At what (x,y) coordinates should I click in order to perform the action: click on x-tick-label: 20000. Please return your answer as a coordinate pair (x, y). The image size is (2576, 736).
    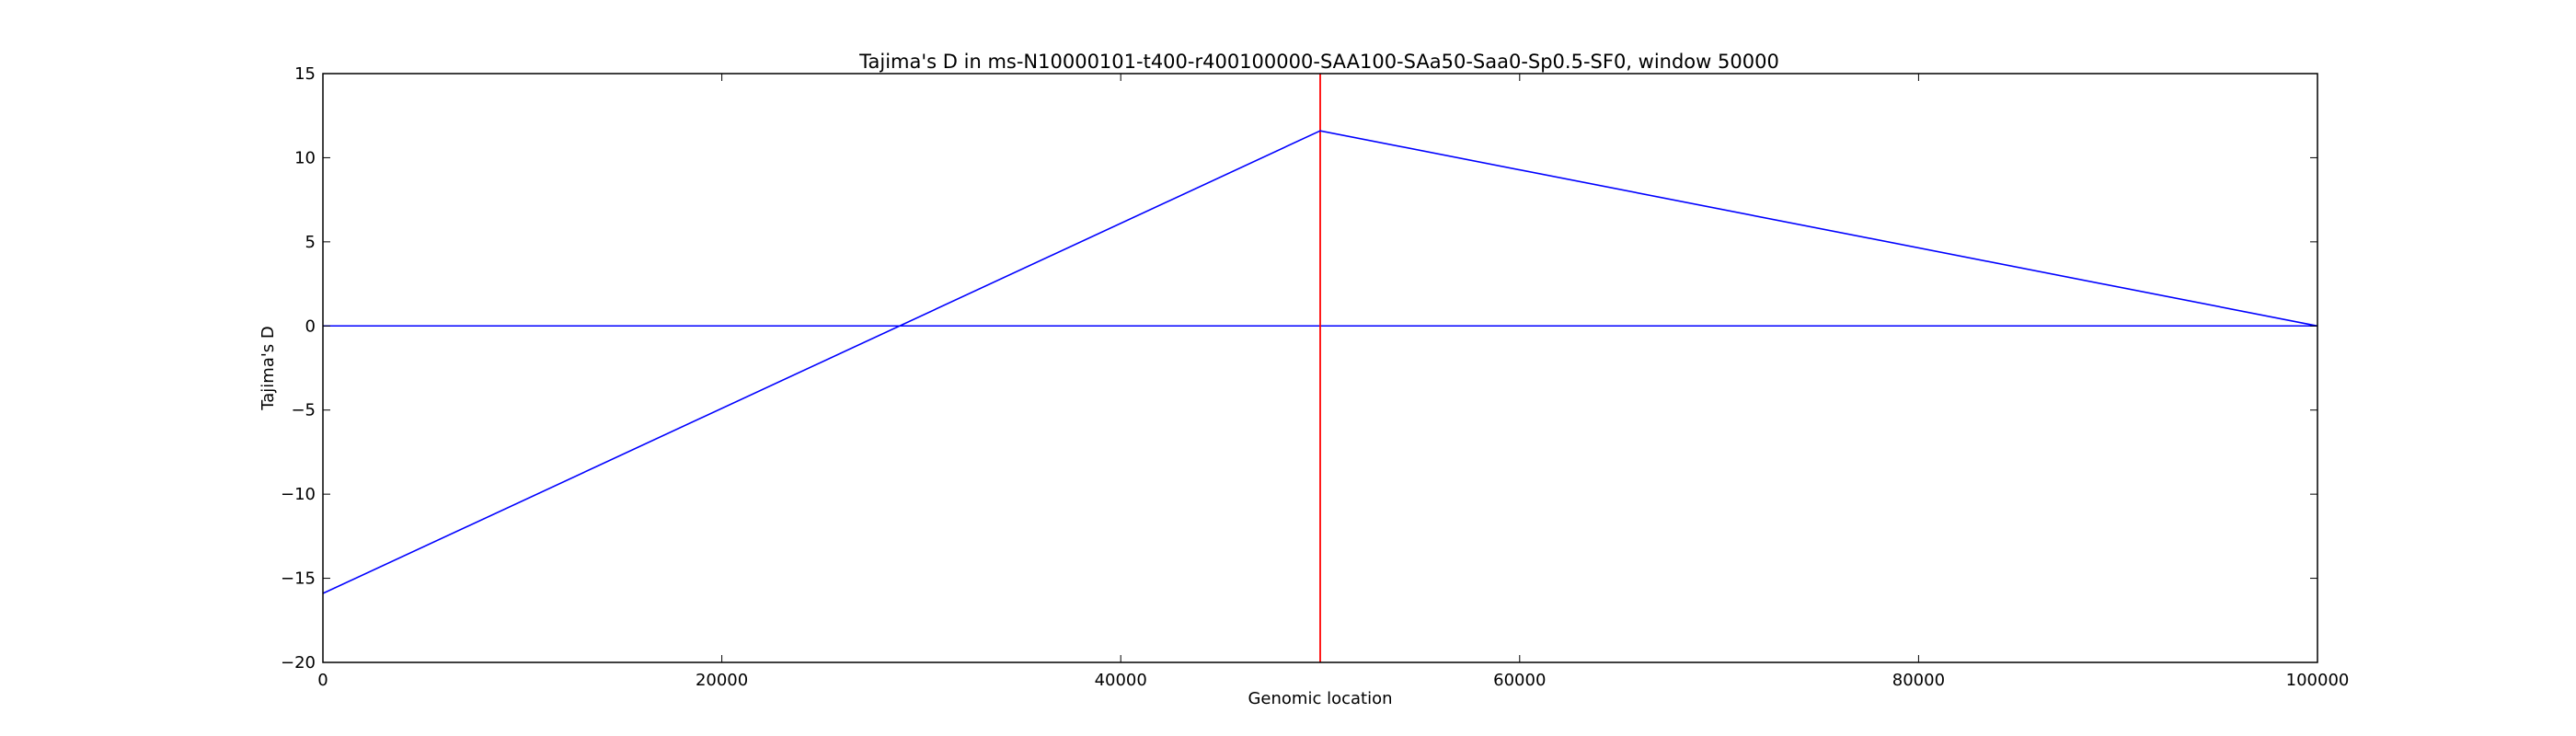
    Looking at the image, I should click on (722, 680).